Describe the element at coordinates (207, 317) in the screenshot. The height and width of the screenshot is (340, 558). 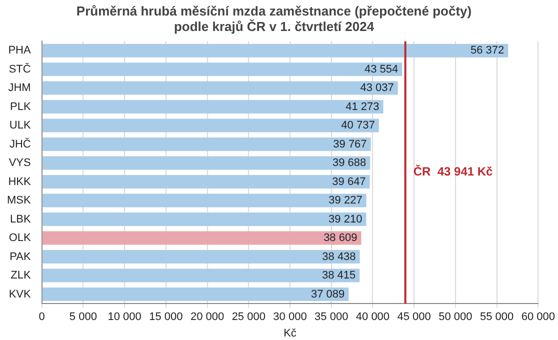
I see `x-tick-label: 20 000` at that location.